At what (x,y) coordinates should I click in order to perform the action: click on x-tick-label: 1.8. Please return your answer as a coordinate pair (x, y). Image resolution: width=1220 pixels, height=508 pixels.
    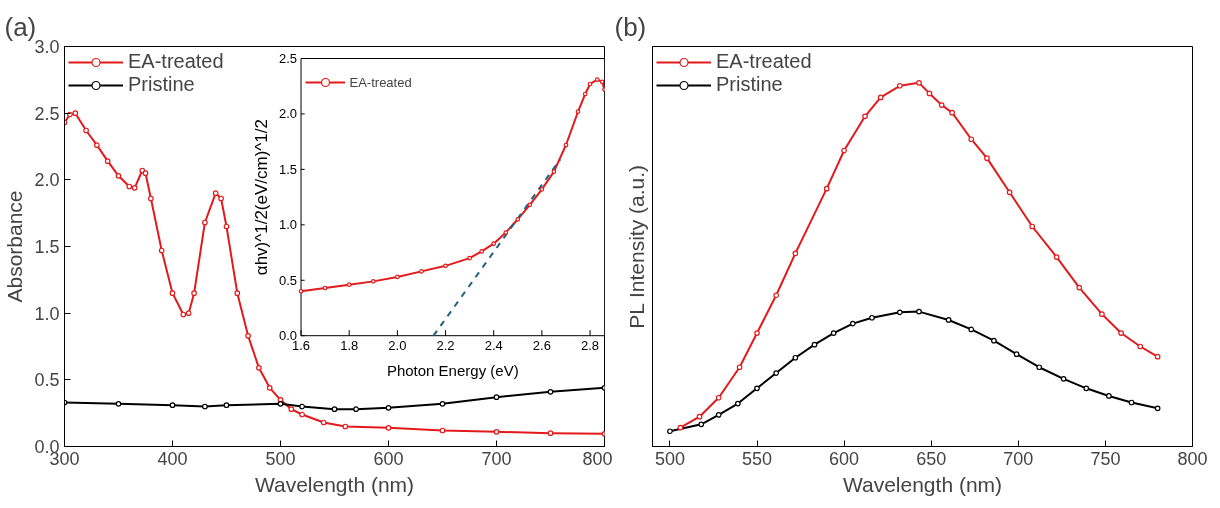
    Looking at the image, I should click on (349, 345).